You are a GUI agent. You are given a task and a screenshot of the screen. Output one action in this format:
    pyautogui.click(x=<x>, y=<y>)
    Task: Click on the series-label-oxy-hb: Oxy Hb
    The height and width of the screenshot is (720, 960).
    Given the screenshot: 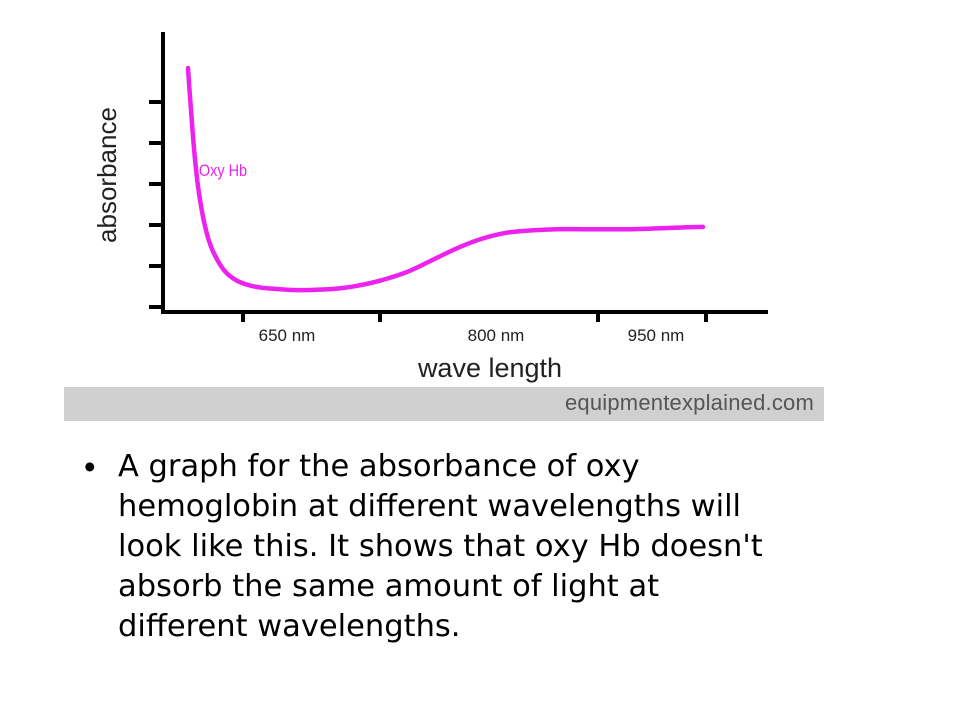 What is the action you would take?
    pyautogui.click(x=223, y=171)
    